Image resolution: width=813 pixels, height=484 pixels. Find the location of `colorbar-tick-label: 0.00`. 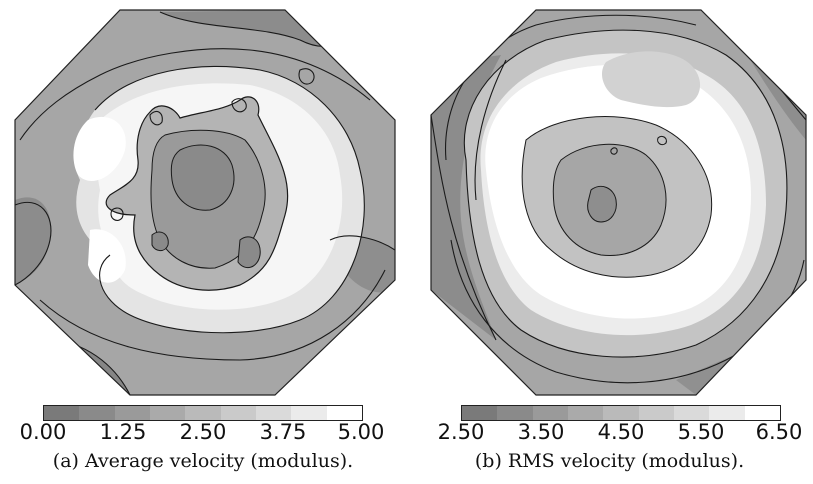

colorbar-tick-label: 0.00 is located at coordinates (43, 432).